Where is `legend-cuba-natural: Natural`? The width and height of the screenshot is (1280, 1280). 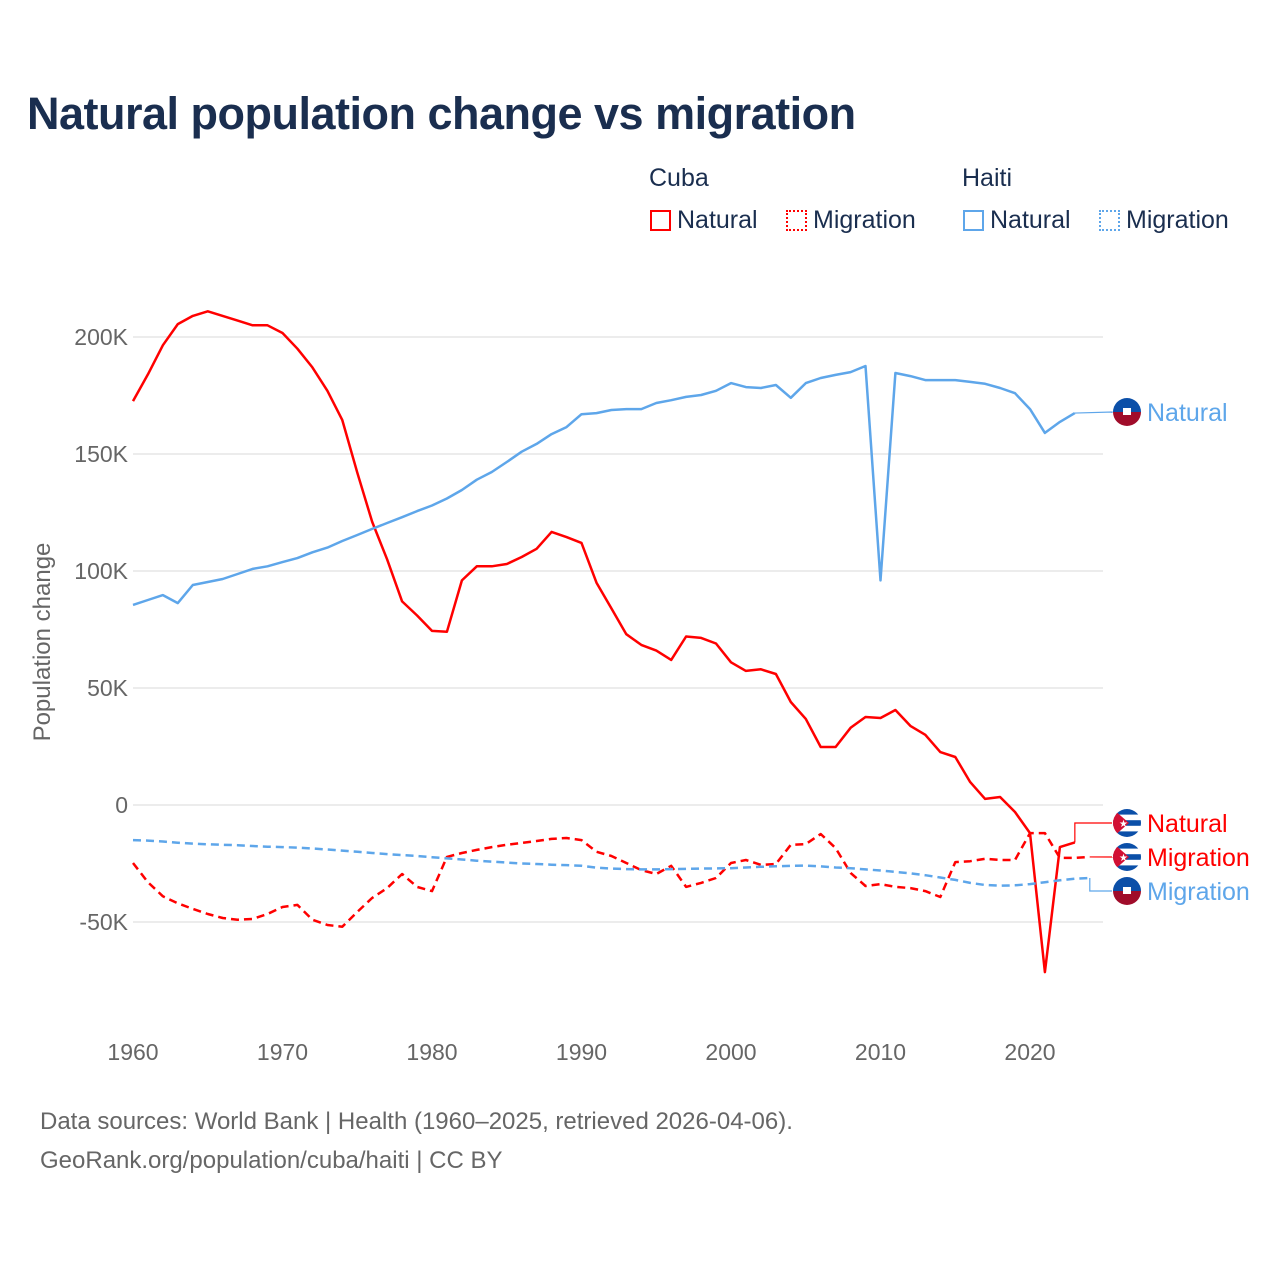
legend-cuba-natural: Natural is located at coordinates (704, 220).